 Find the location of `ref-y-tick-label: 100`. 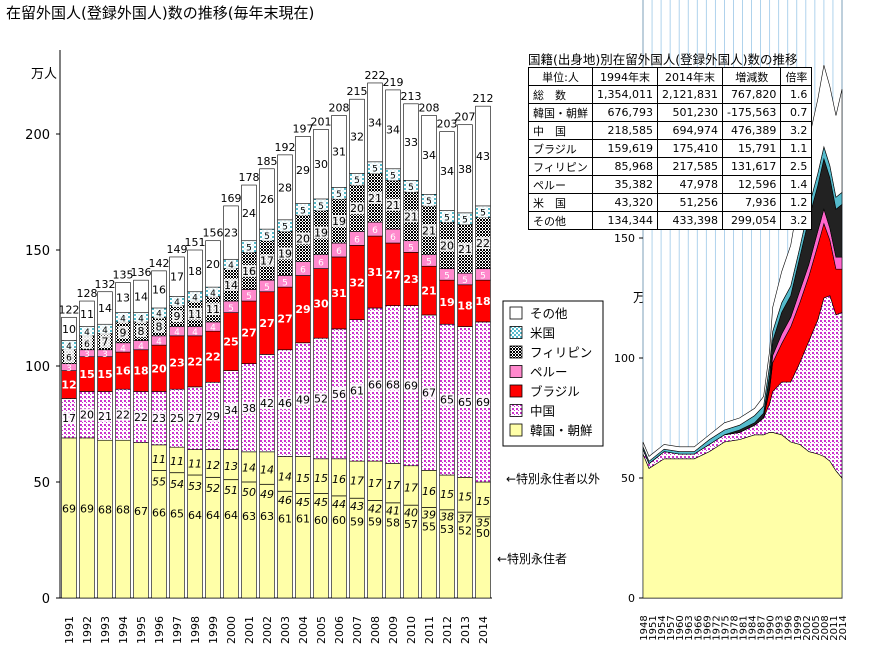

ref-y-tick-label: 100 is located at coordinates (624, 358).